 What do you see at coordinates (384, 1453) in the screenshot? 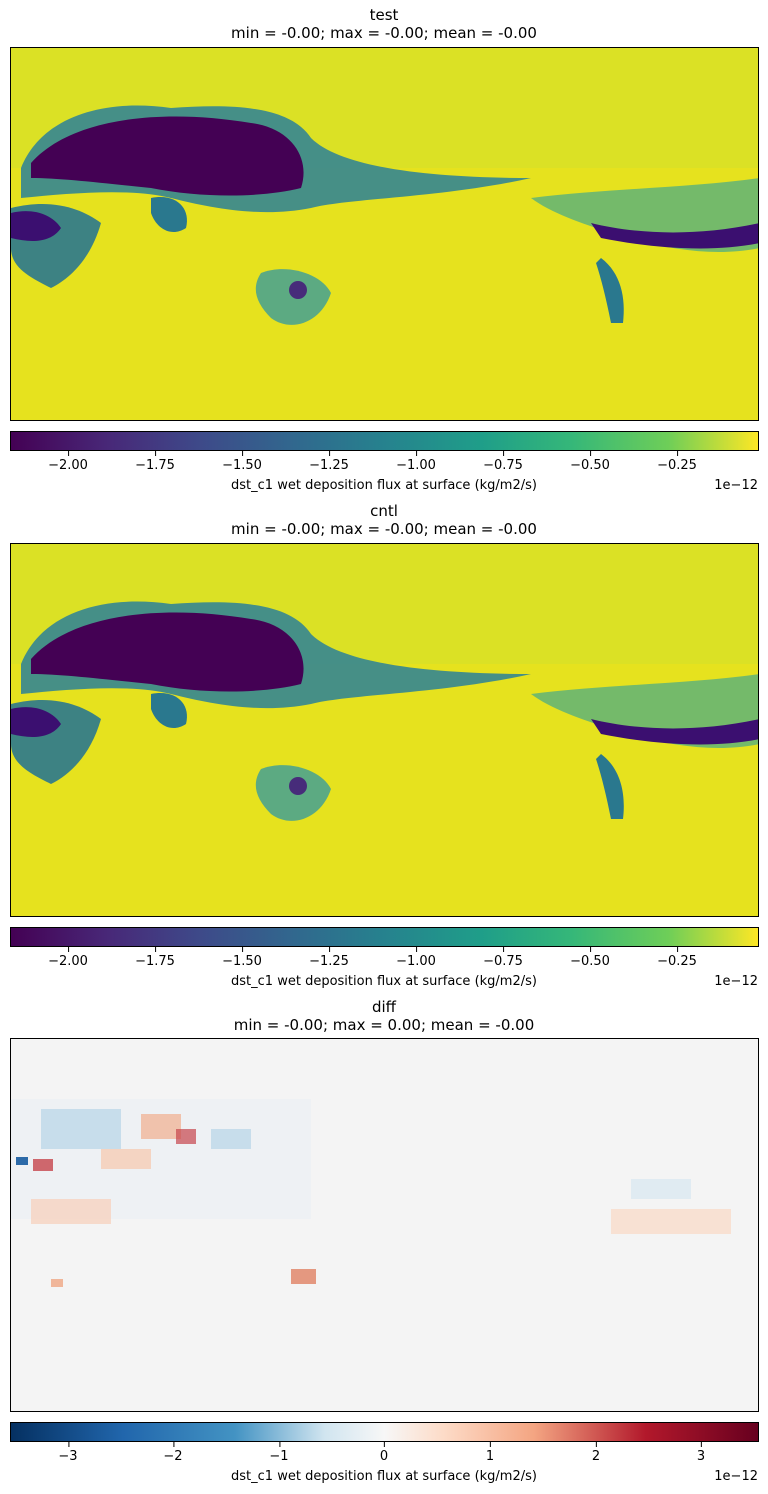
I see `cb-tick: 0` at bounding box center [384, 1453].